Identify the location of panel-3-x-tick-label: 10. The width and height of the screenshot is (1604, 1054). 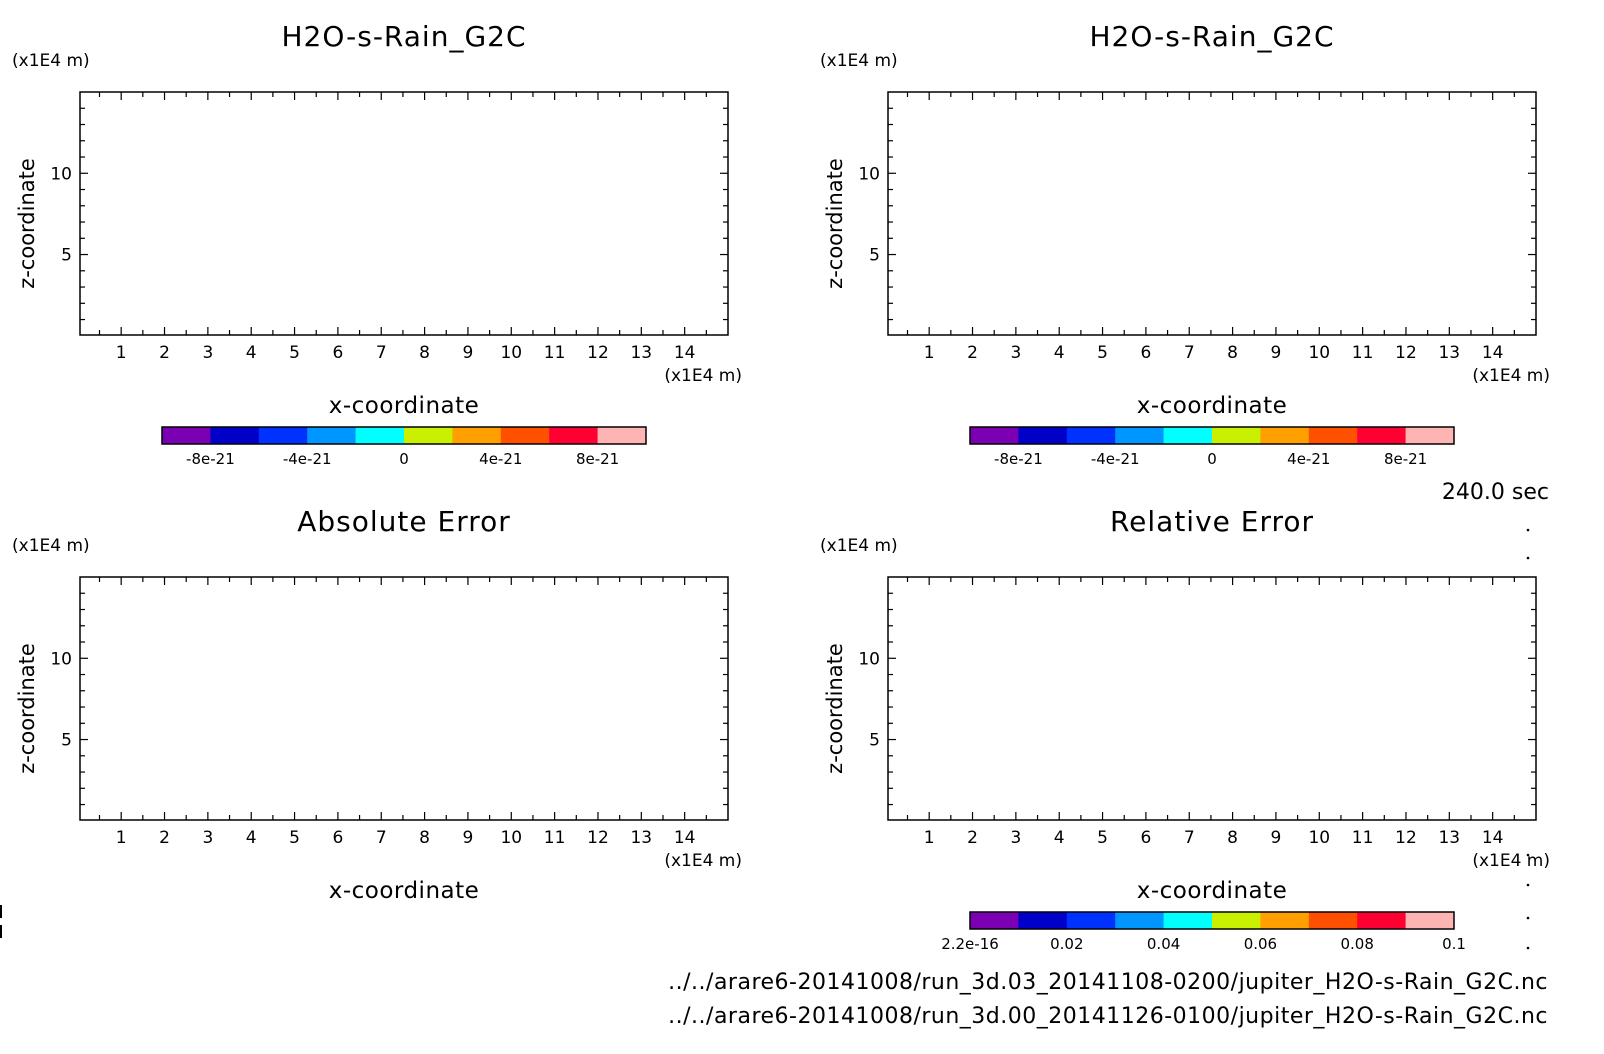
(511, 838).